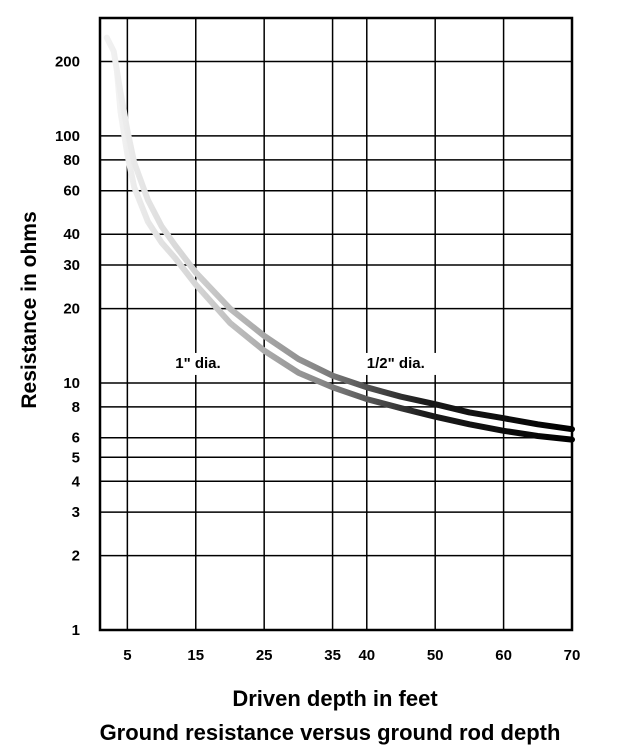  What do you see at coordinates (76, 407) in the screenshot?
I see `y-tick-label: 8` at bounding box center [76, 407].